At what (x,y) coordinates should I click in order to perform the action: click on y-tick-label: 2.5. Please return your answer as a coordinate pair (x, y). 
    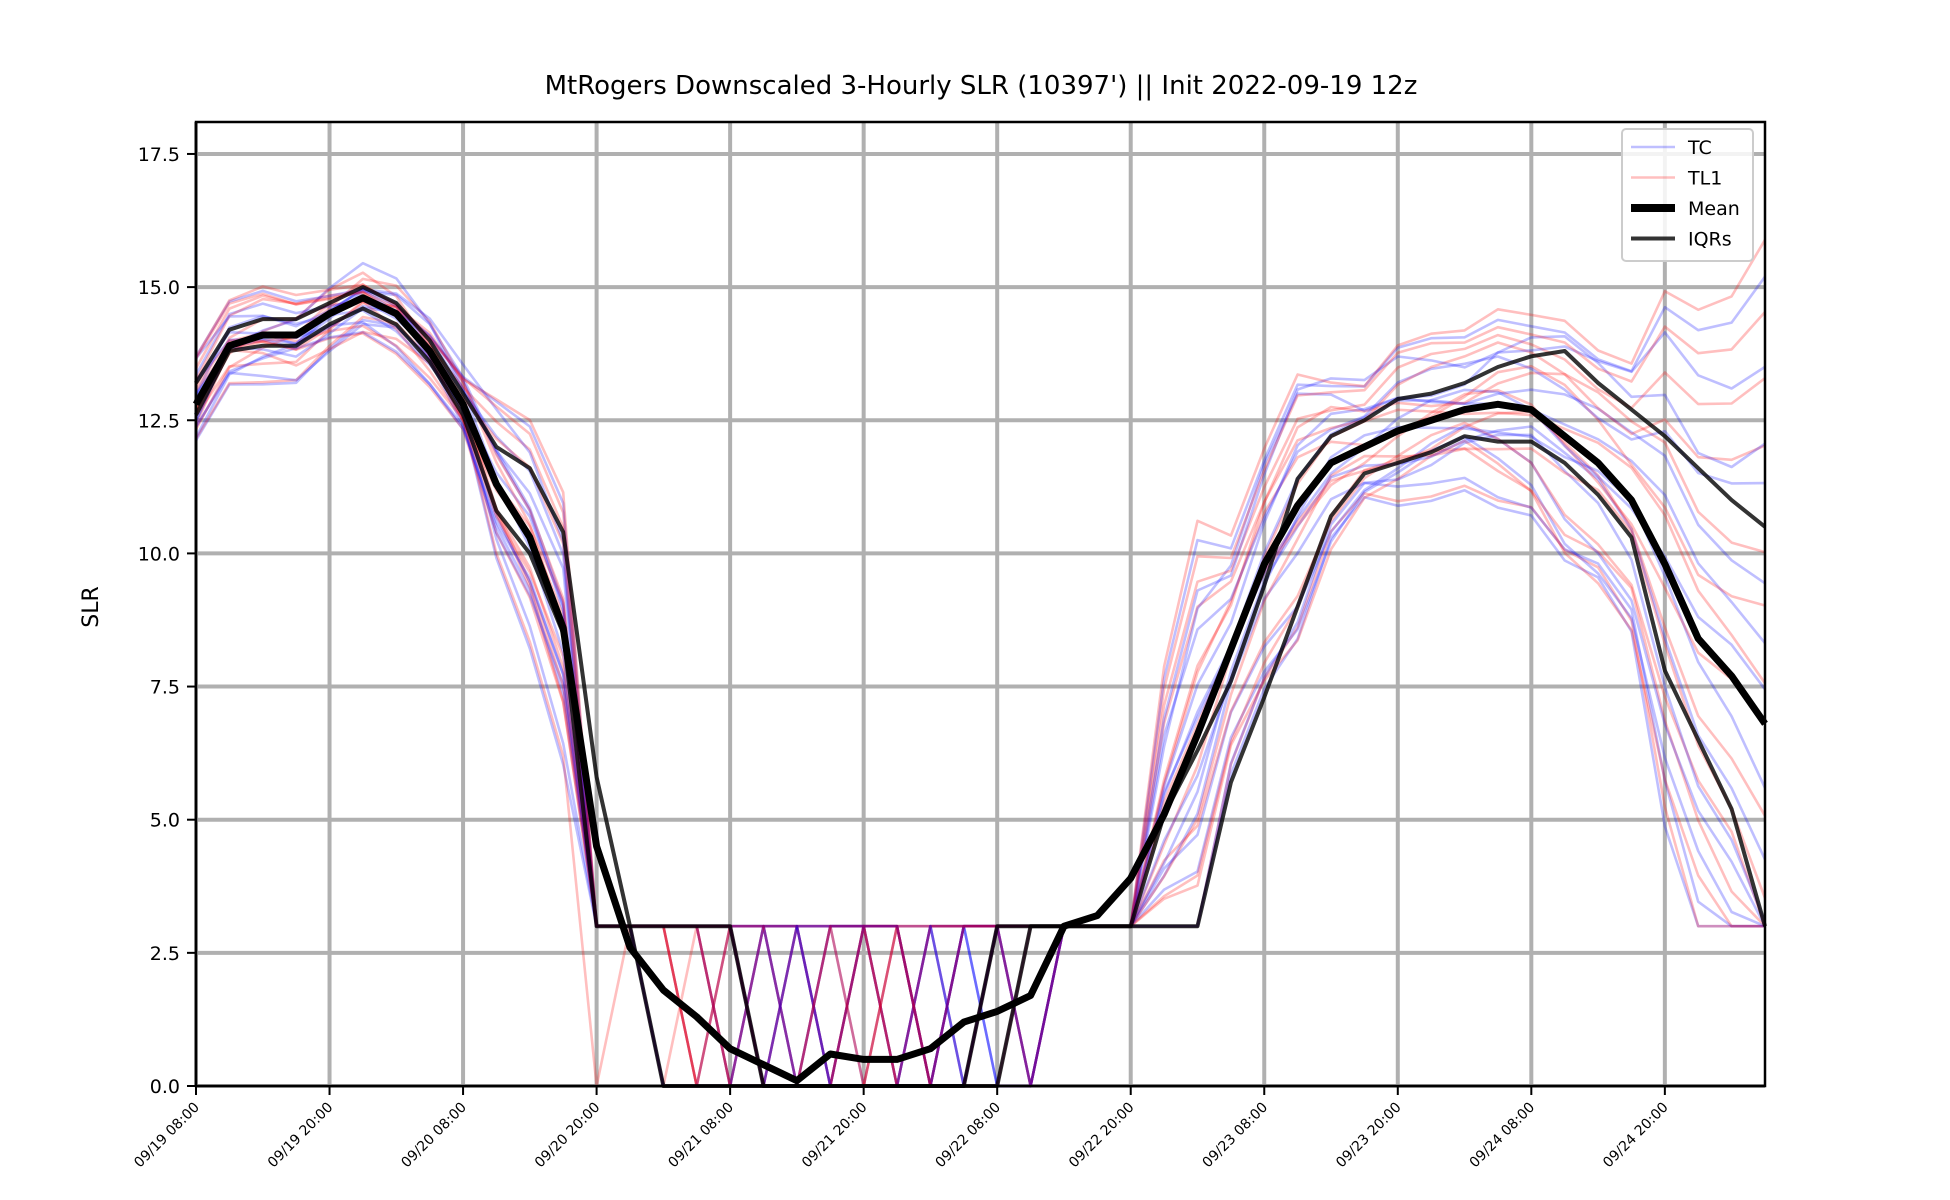
    Looking at the image, I should click on (165, 954).